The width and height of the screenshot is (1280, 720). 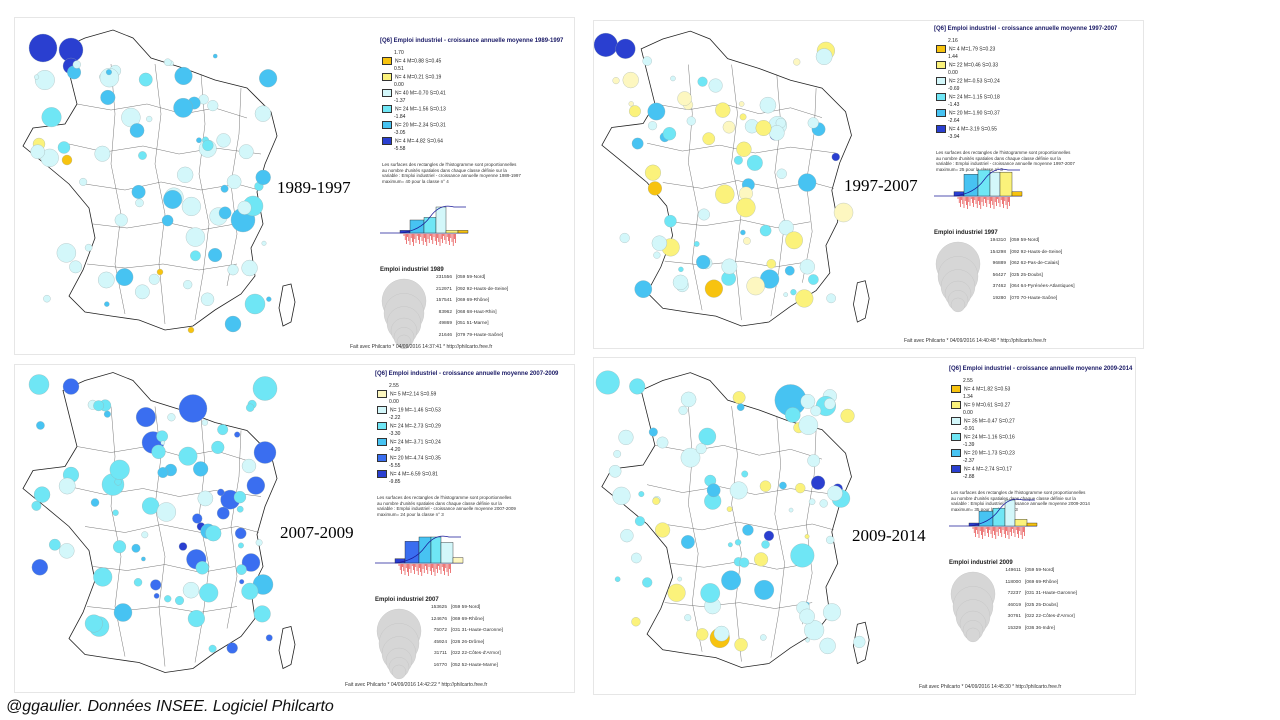 What do you see at coordinates (968, 65) in the screenshot?
I see `class-row: N= 22 M=0.46 S=0.33` at bounding box center [968, 65].